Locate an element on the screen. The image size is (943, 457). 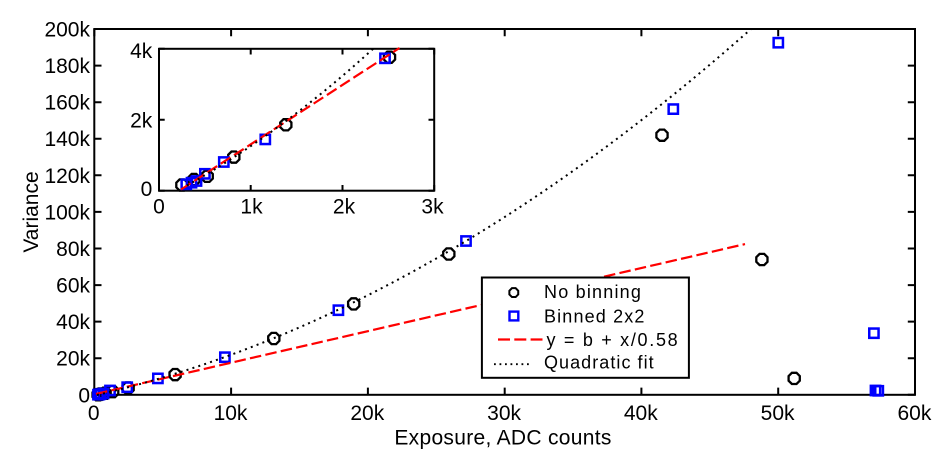
svg-text: 4k is located at coordinates (141, 51).